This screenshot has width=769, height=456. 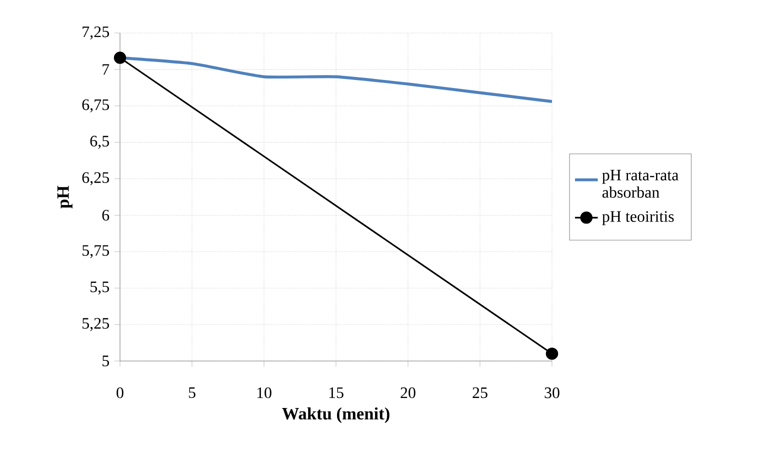 I want to click on legend-label: pH teoiritis, so click(x=638, y=218).